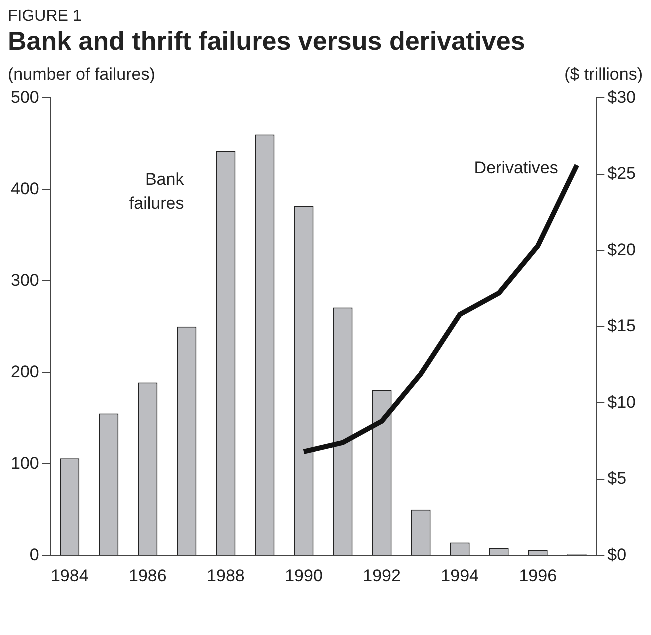 Image resolution: width=651 pixels, height=635 pixels. What do you see at coordinates (622, 174) in the screenshot?
I see `y2-tick-label: $25` at bounding box center [622, 174].